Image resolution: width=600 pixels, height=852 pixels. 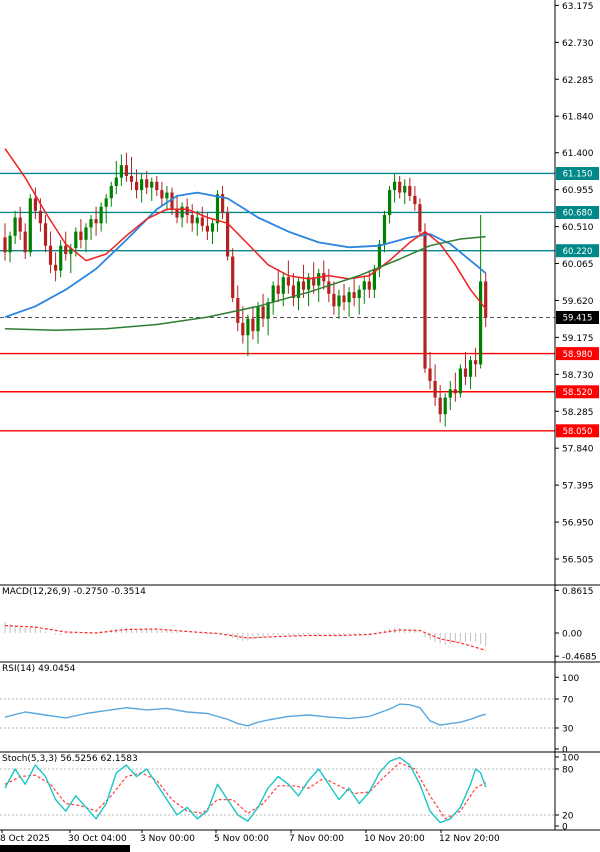 What do you see at coordinates (25, 839) in the screenshot?
I see `time-axis-label: 8 Oct 2025` at bounding box center [25, 839].